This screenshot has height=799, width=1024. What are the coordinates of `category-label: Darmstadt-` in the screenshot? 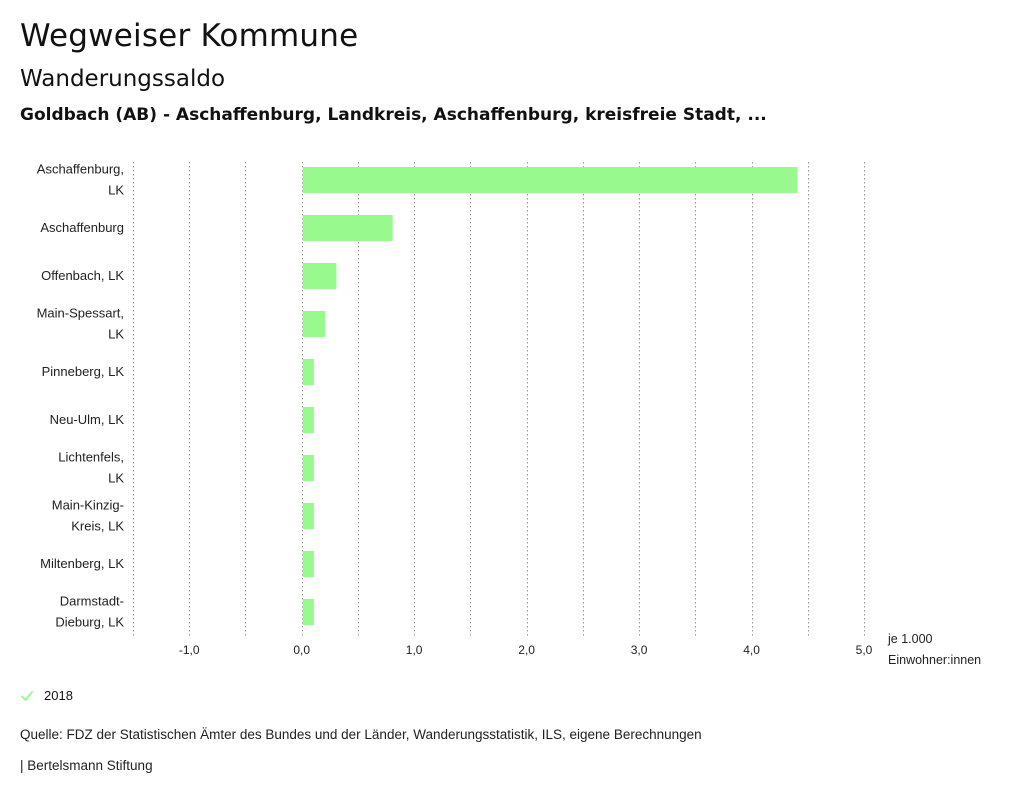 It's located at (92, 601).